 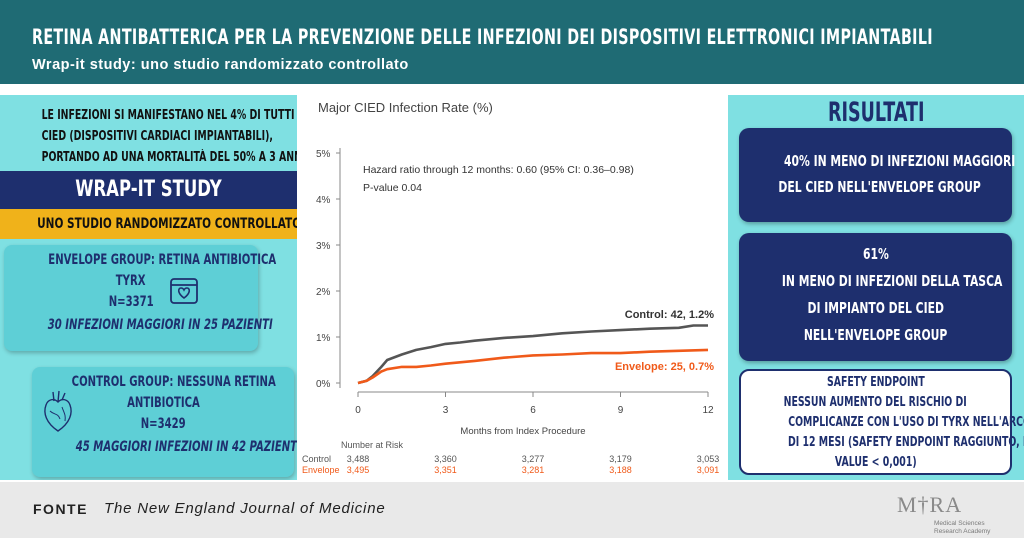 I want to click on series-label-control: Control: 42, 1.2%, so click(x=669, y=315).